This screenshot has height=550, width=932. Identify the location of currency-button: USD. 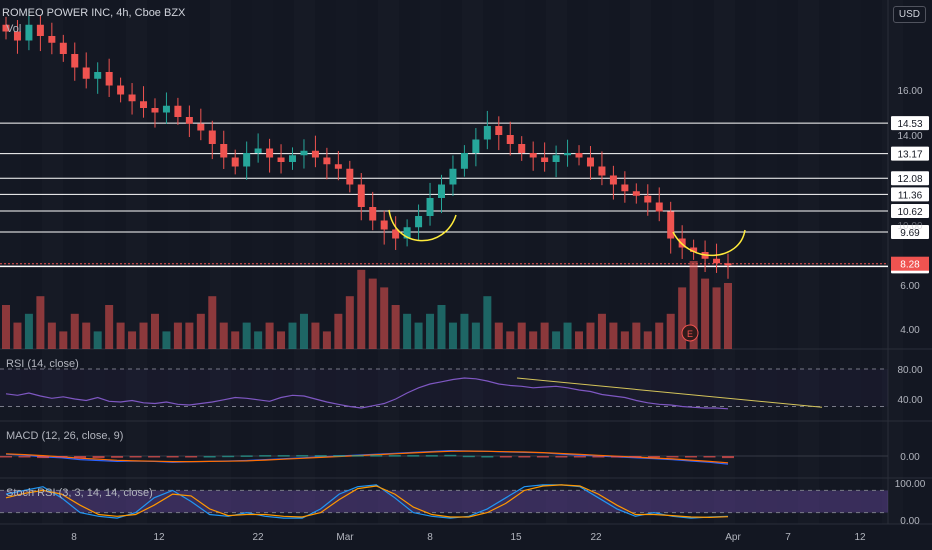
(909, 14).